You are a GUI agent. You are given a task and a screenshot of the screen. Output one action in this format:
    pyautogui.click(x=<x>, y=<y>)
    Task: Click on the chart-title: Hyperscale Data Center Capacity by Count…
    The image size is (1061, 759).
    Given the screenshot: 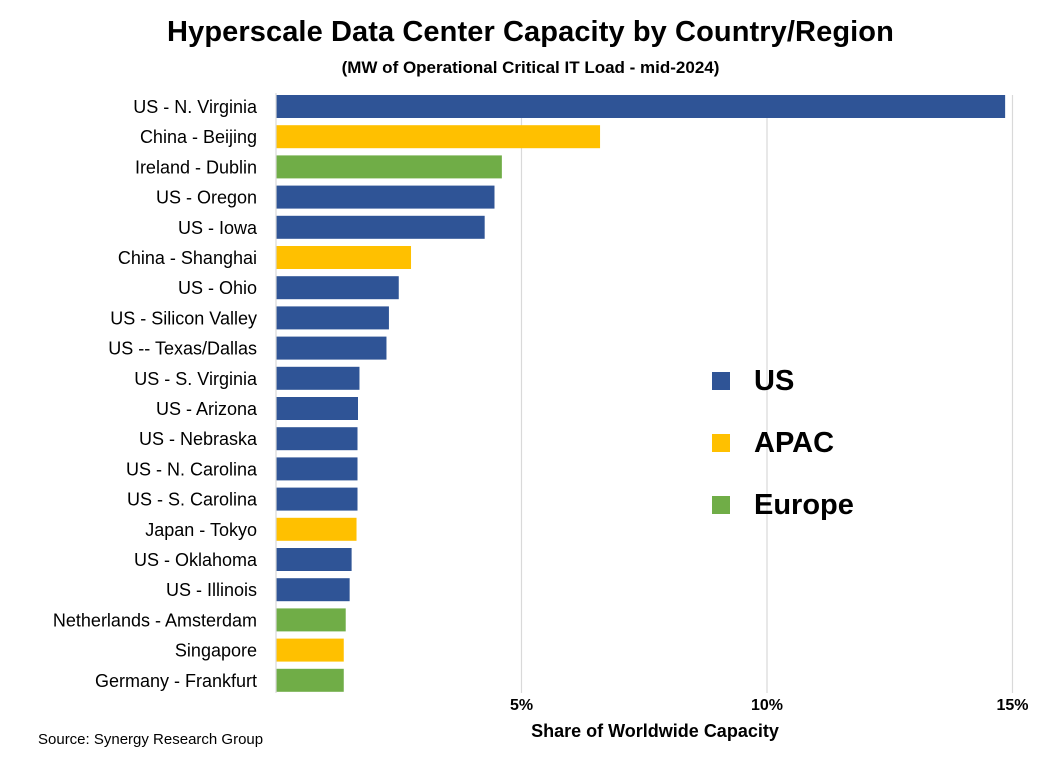 What is the action you would take?
    pyautogui.click(x=530, y=32)
    